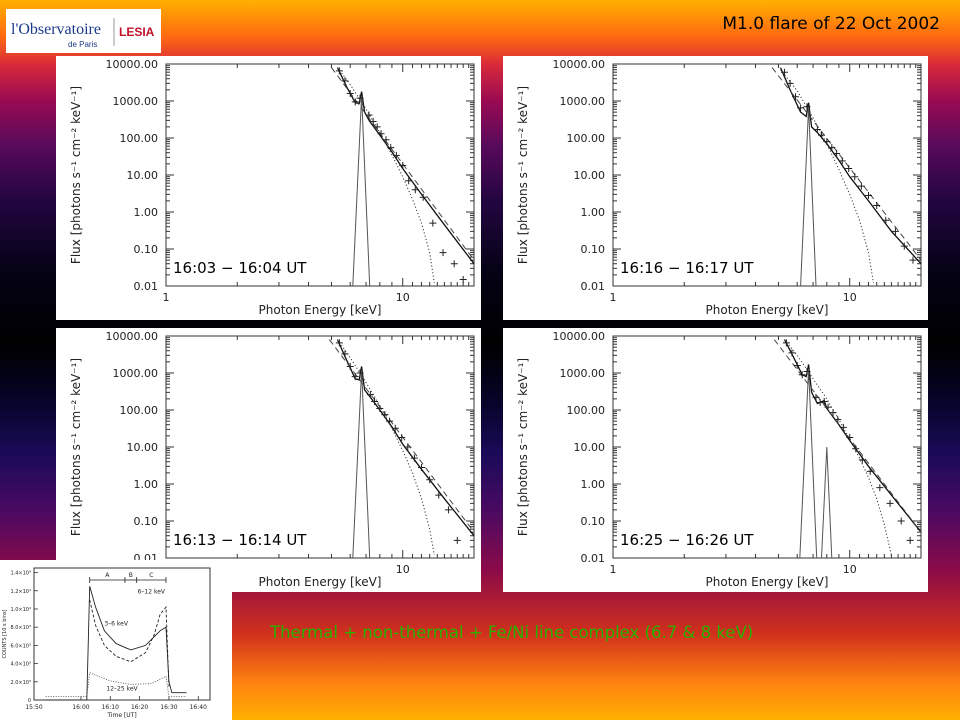 This screenshot has width=960, height=720. I want to click on lc-series-annotation: 12–25 keV, so click(122, 688).